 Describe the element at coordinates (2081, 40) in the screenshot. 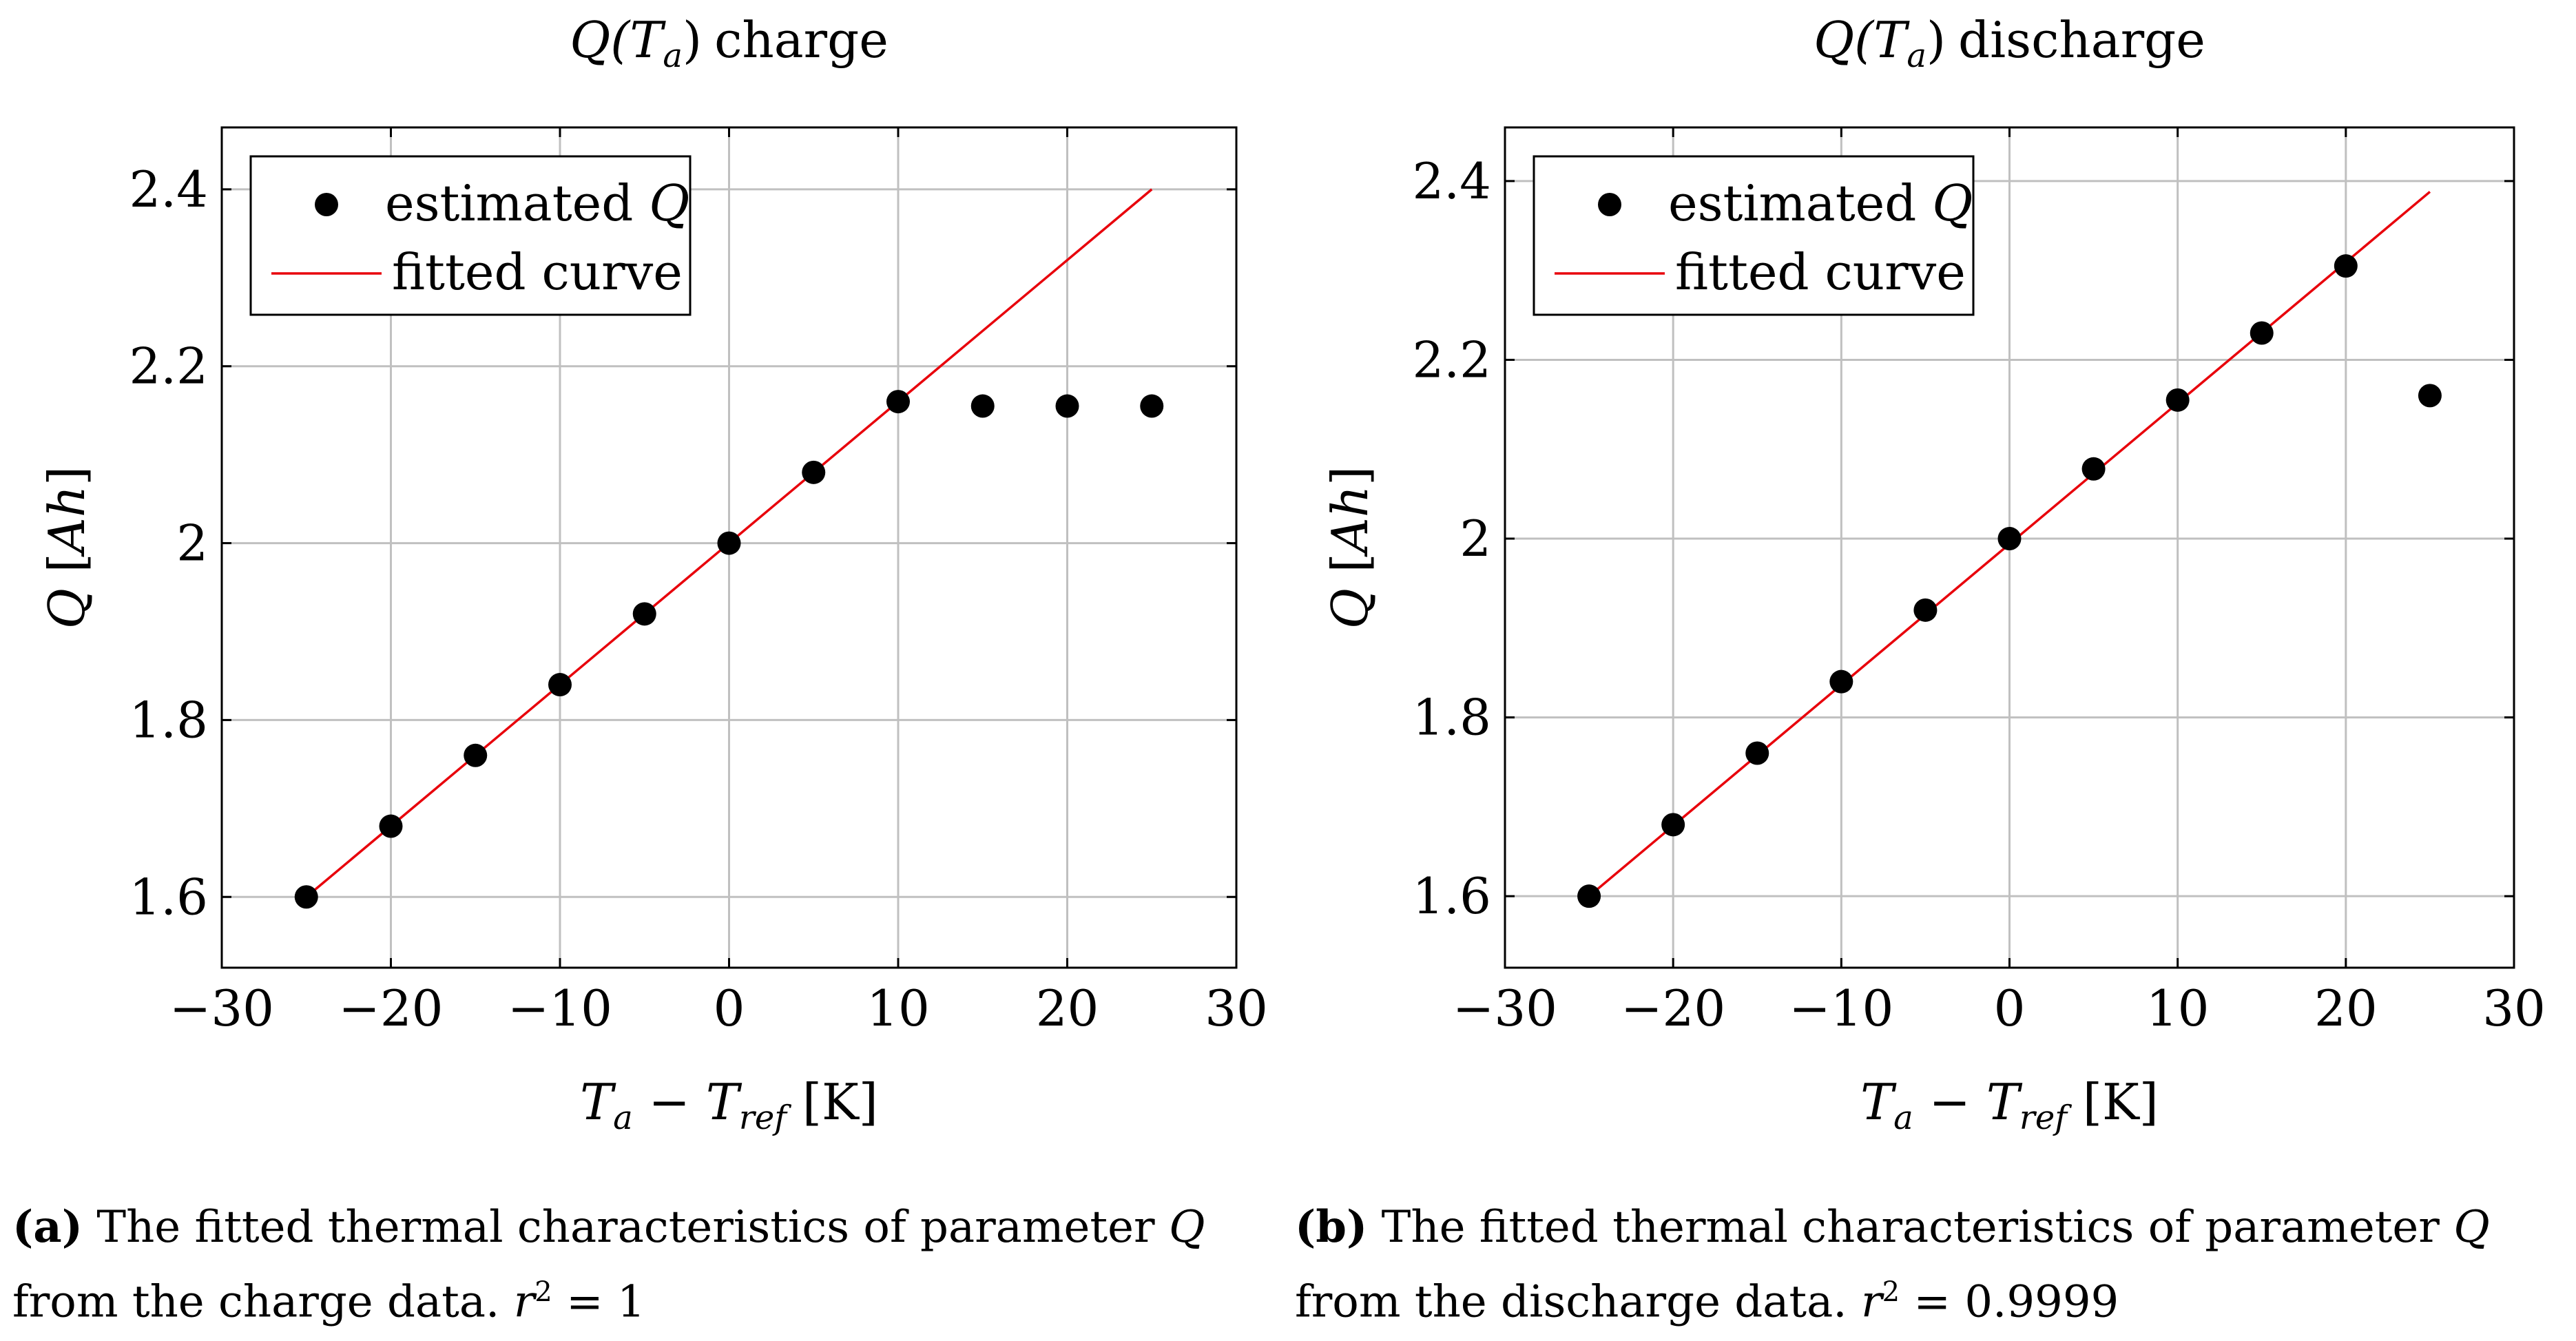

I see `title-word: discharge` at that location.